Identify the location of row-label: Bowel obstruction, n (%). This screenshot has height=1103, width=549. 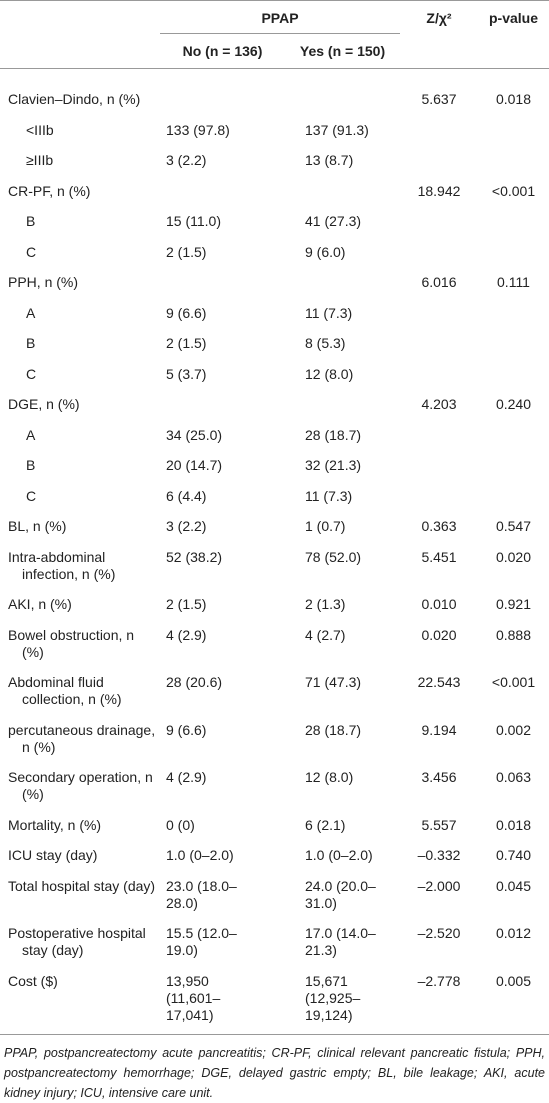
(71, 643).